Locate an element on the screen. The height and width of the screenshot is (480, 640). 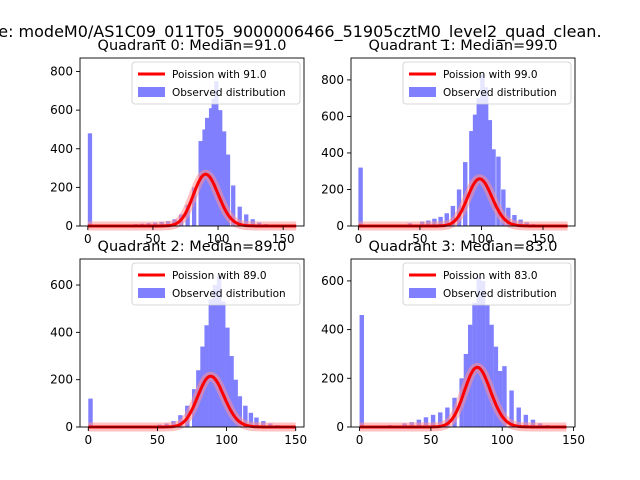
legend-label-poisson: Poission with 99.0 is located at coordinates (490, 75).